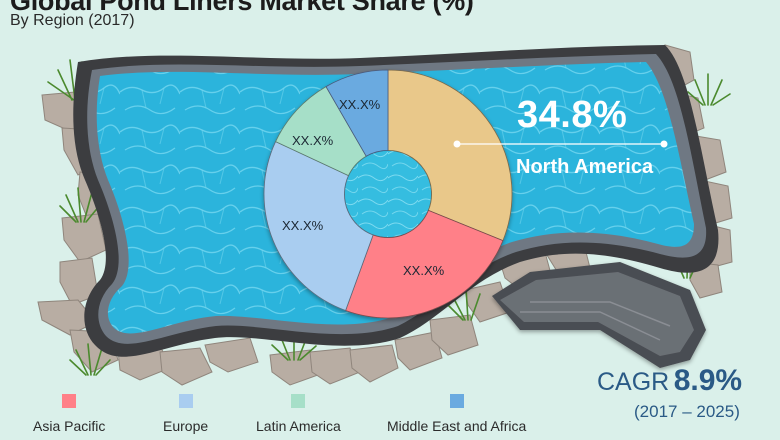 The image size is (780, 440). I want to click on legend-item-asia-pacific: Asia Pacific, so click(69, 414).